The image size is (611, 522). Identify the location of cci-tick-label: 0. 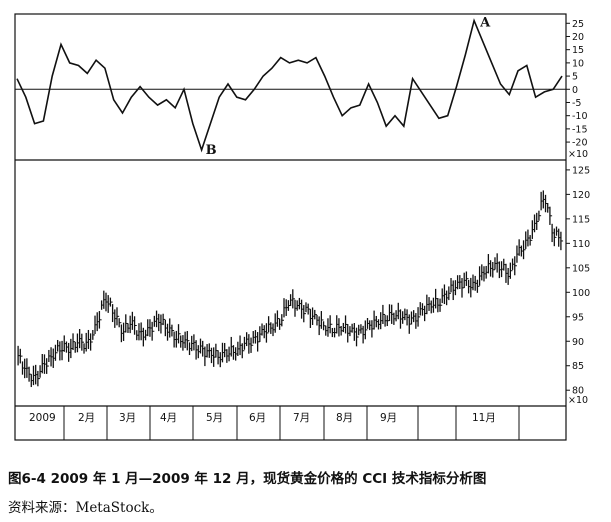
(575, 90).